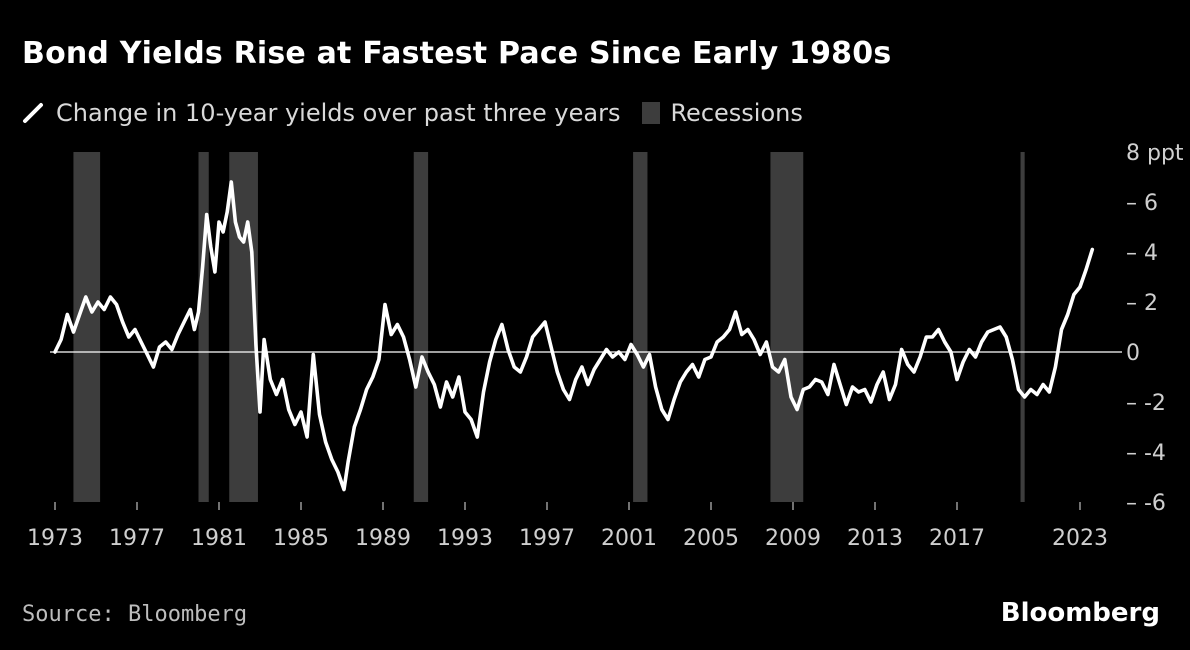 The image size is (1190, 650). I want to click on legend-recession-label: Recessions, so click(736, 113).